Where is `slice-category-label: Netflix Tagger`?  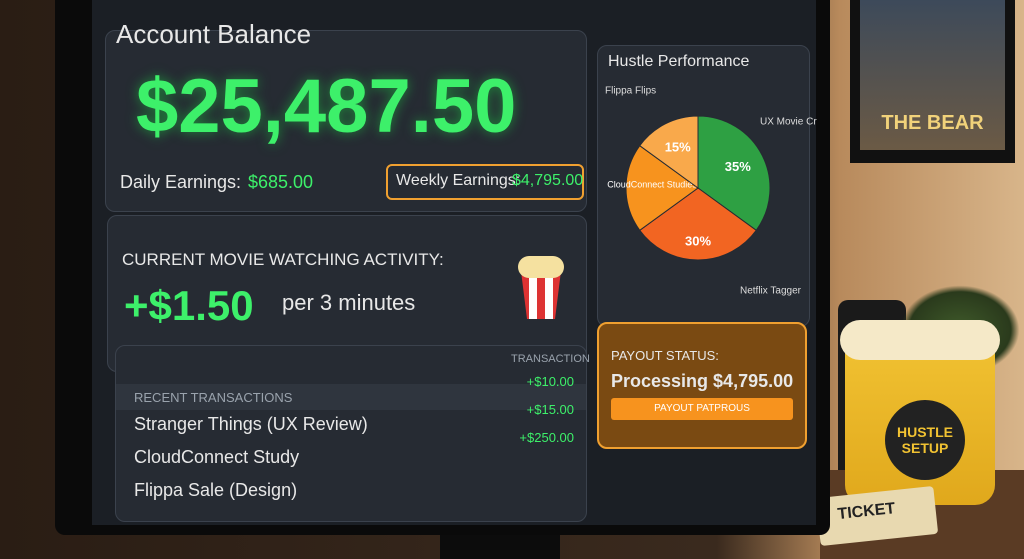
slice-category-label: Netflix Tagger is located at coordinates (771, 291).